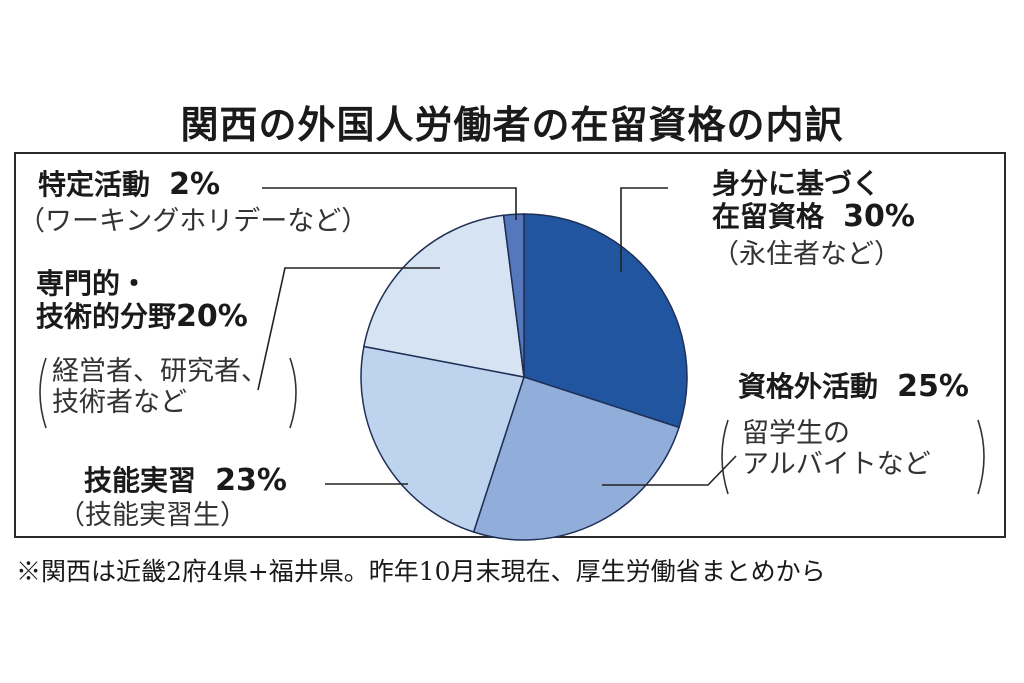  What do you see at coordinates (513, 295) in the screenshot?
I see `pie-slice-tokutei` at bounding box center [513, 295].